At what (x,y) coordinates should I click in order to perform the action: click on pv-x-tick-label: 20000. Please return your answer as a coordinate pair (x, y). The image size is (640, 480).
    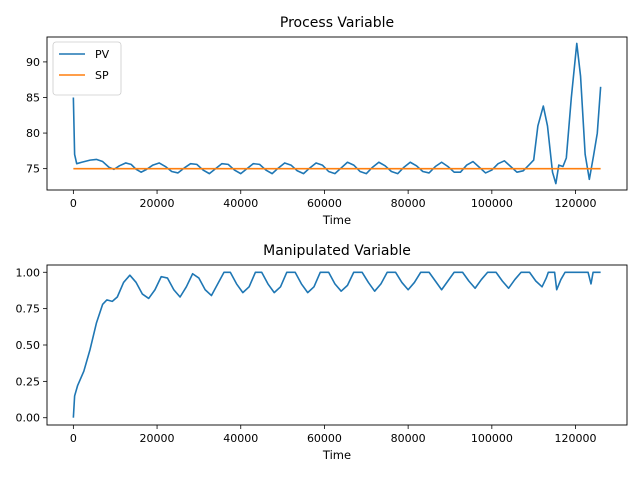
    Looking at the image, I should click on (157, 203).